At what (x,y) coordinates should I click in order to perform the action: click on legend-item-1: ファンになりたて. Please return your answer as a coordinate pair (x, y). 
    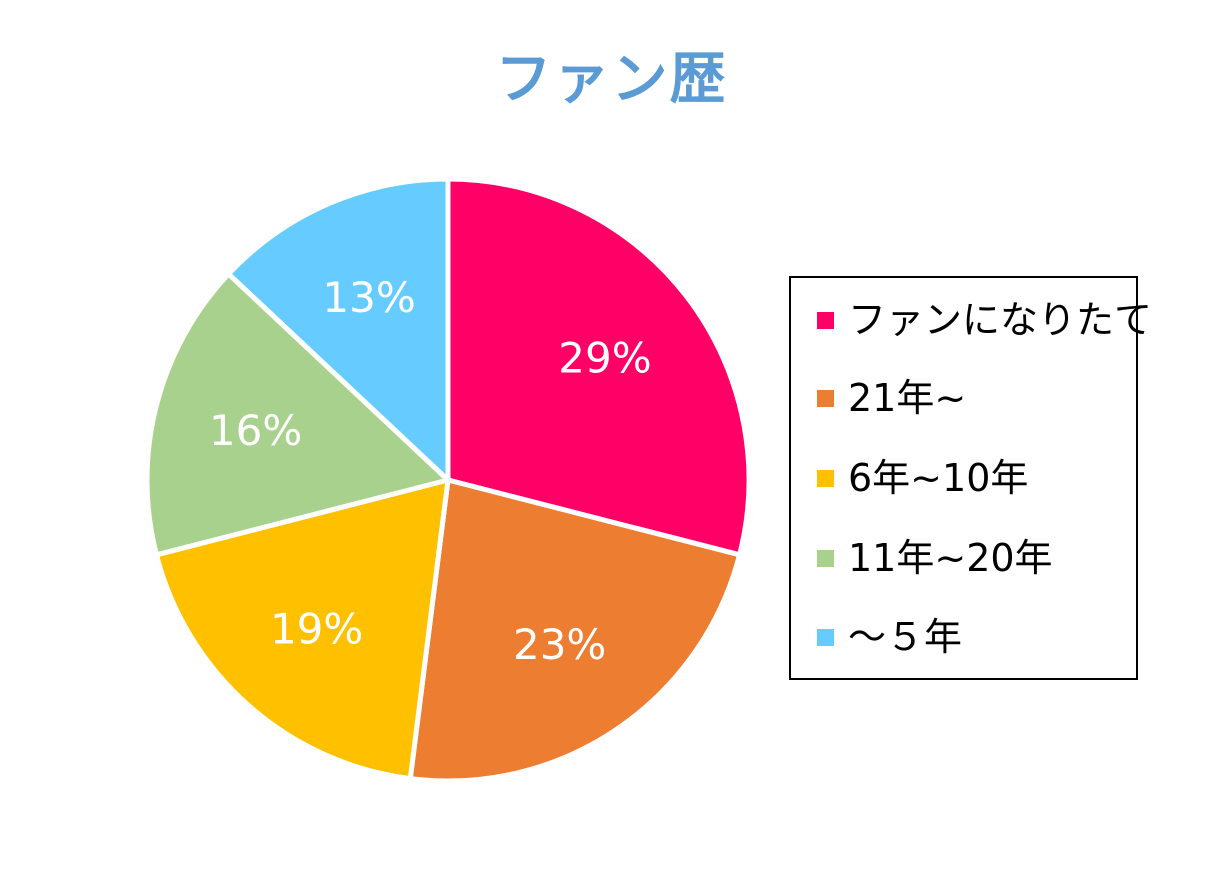
    Looking at the image, I should click on (984, 320).